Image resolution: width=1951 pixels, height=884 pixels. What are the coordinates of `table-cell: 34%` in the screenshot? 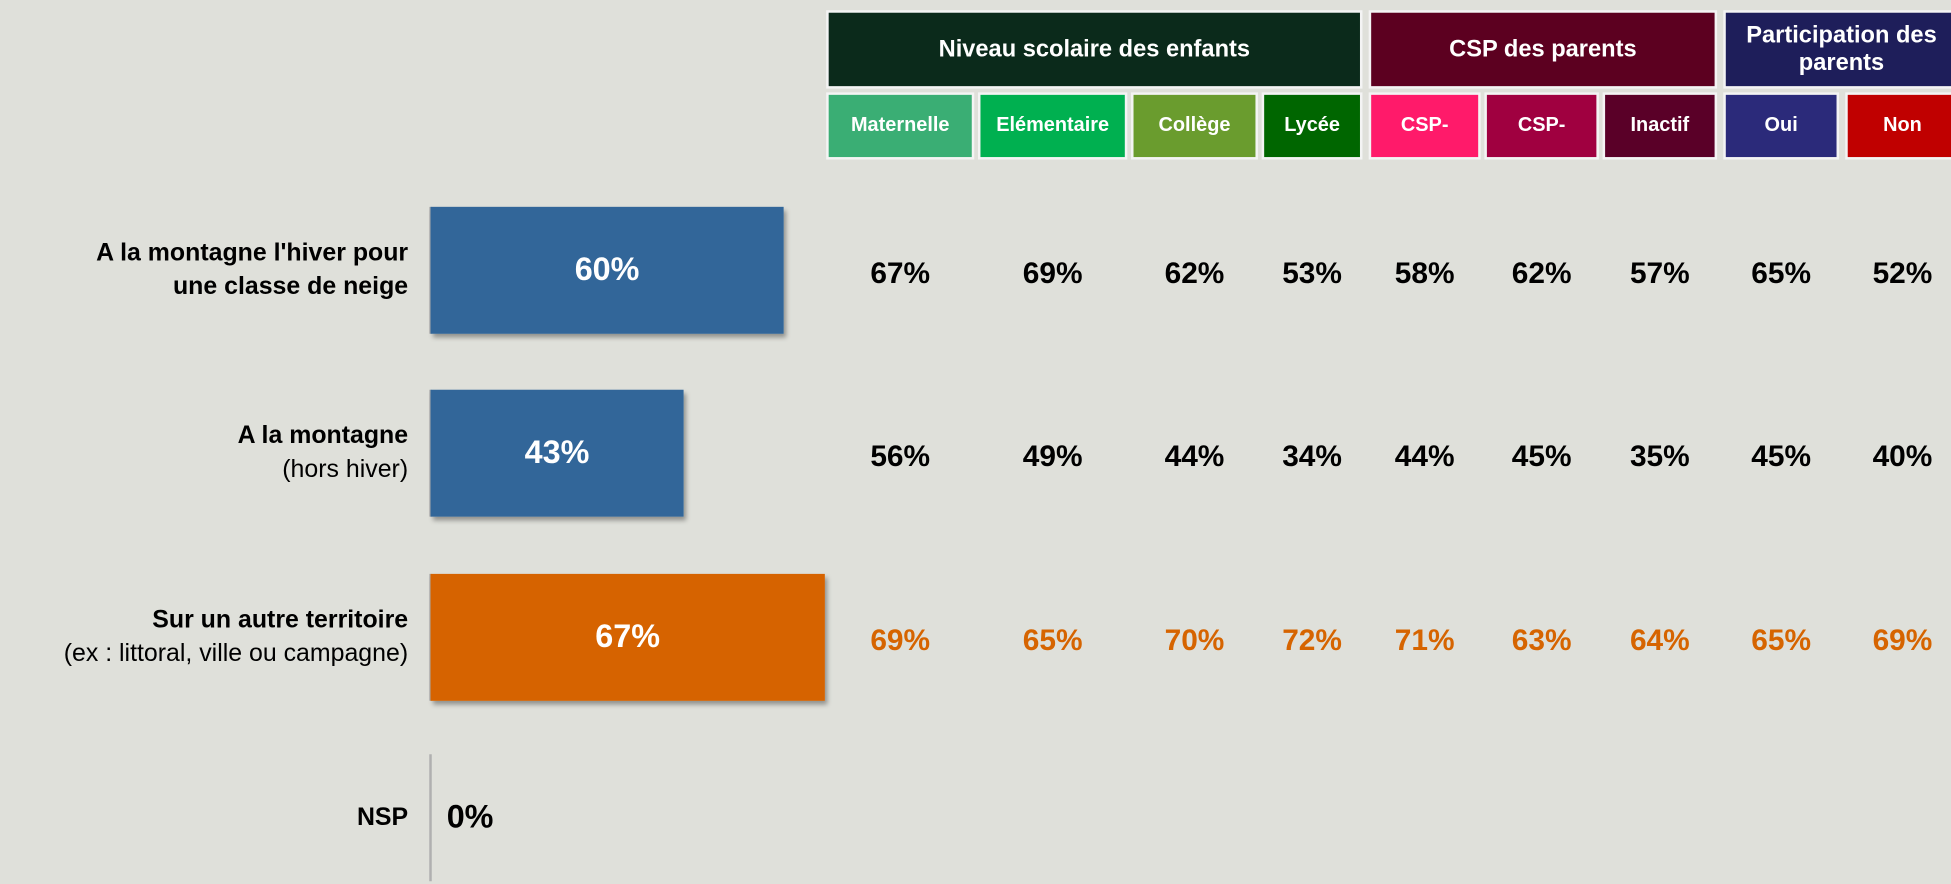 It's located at (1312, 456).